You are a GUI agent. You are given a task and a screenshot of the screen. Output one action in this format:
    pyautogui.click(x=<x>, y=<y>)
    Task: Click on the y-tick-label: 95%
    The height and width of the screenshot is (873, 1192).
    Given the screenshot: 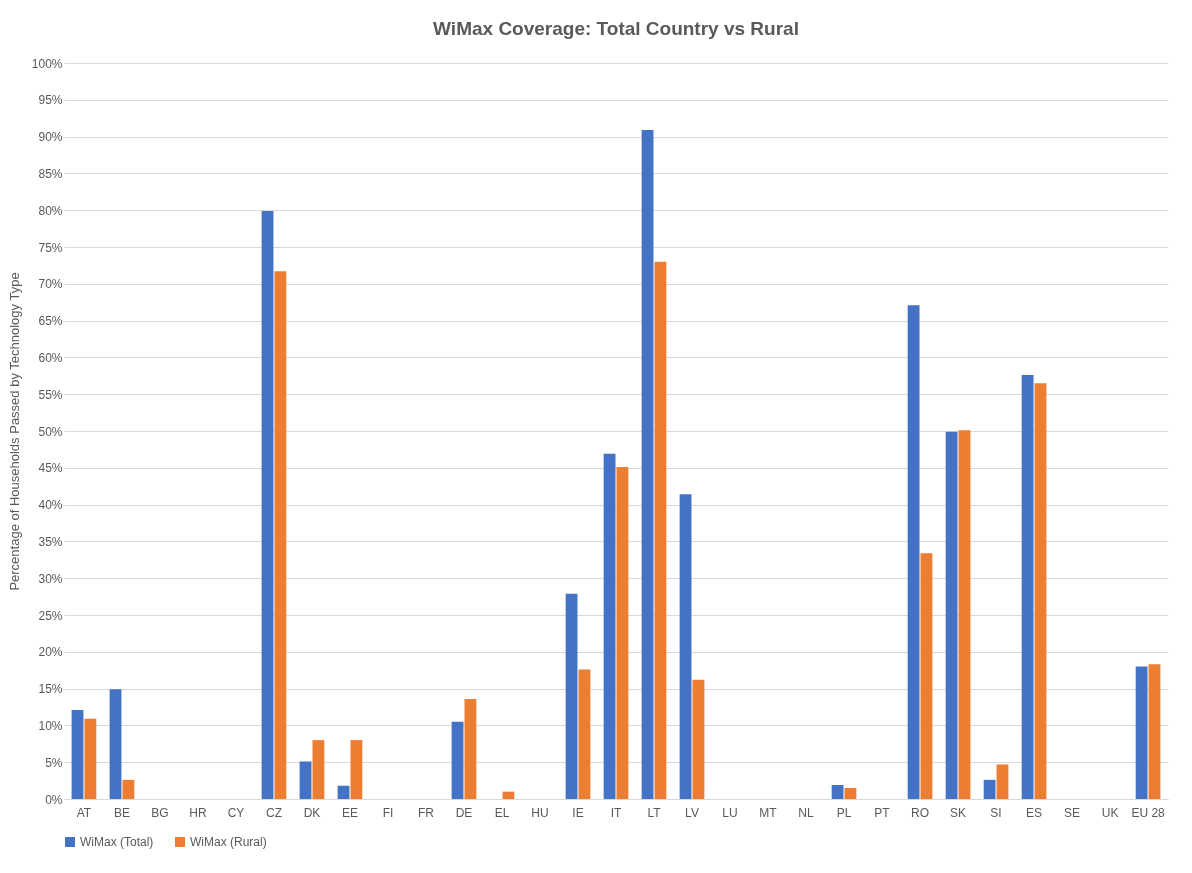 What is the action you would take?
    pyautogui.click(x=50, y=100)
    